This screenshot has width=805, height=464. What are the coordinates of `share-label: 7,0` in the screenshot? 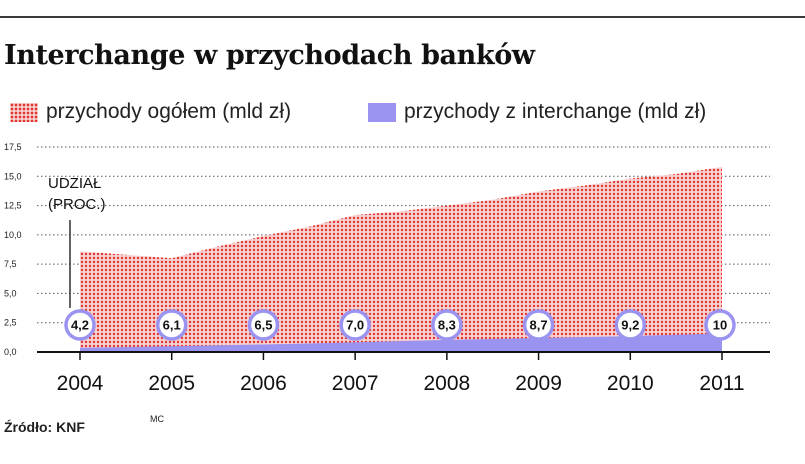 It's located at (355, 325).